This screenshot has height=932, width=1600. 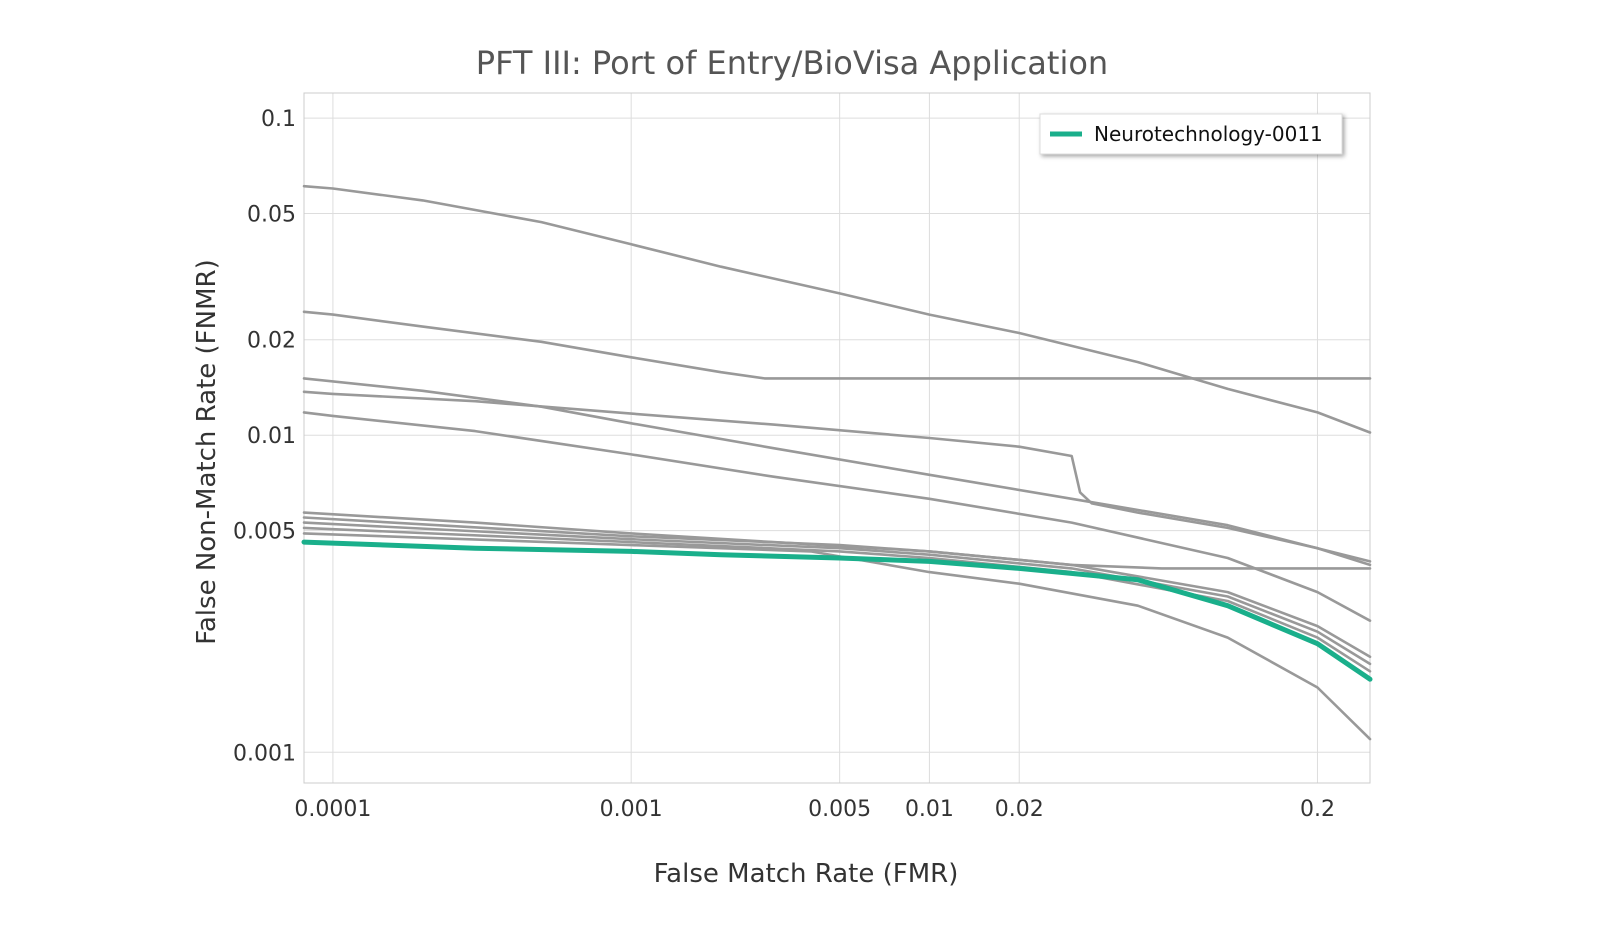 I want to click on legend-box, so click(x=1191, y=134).